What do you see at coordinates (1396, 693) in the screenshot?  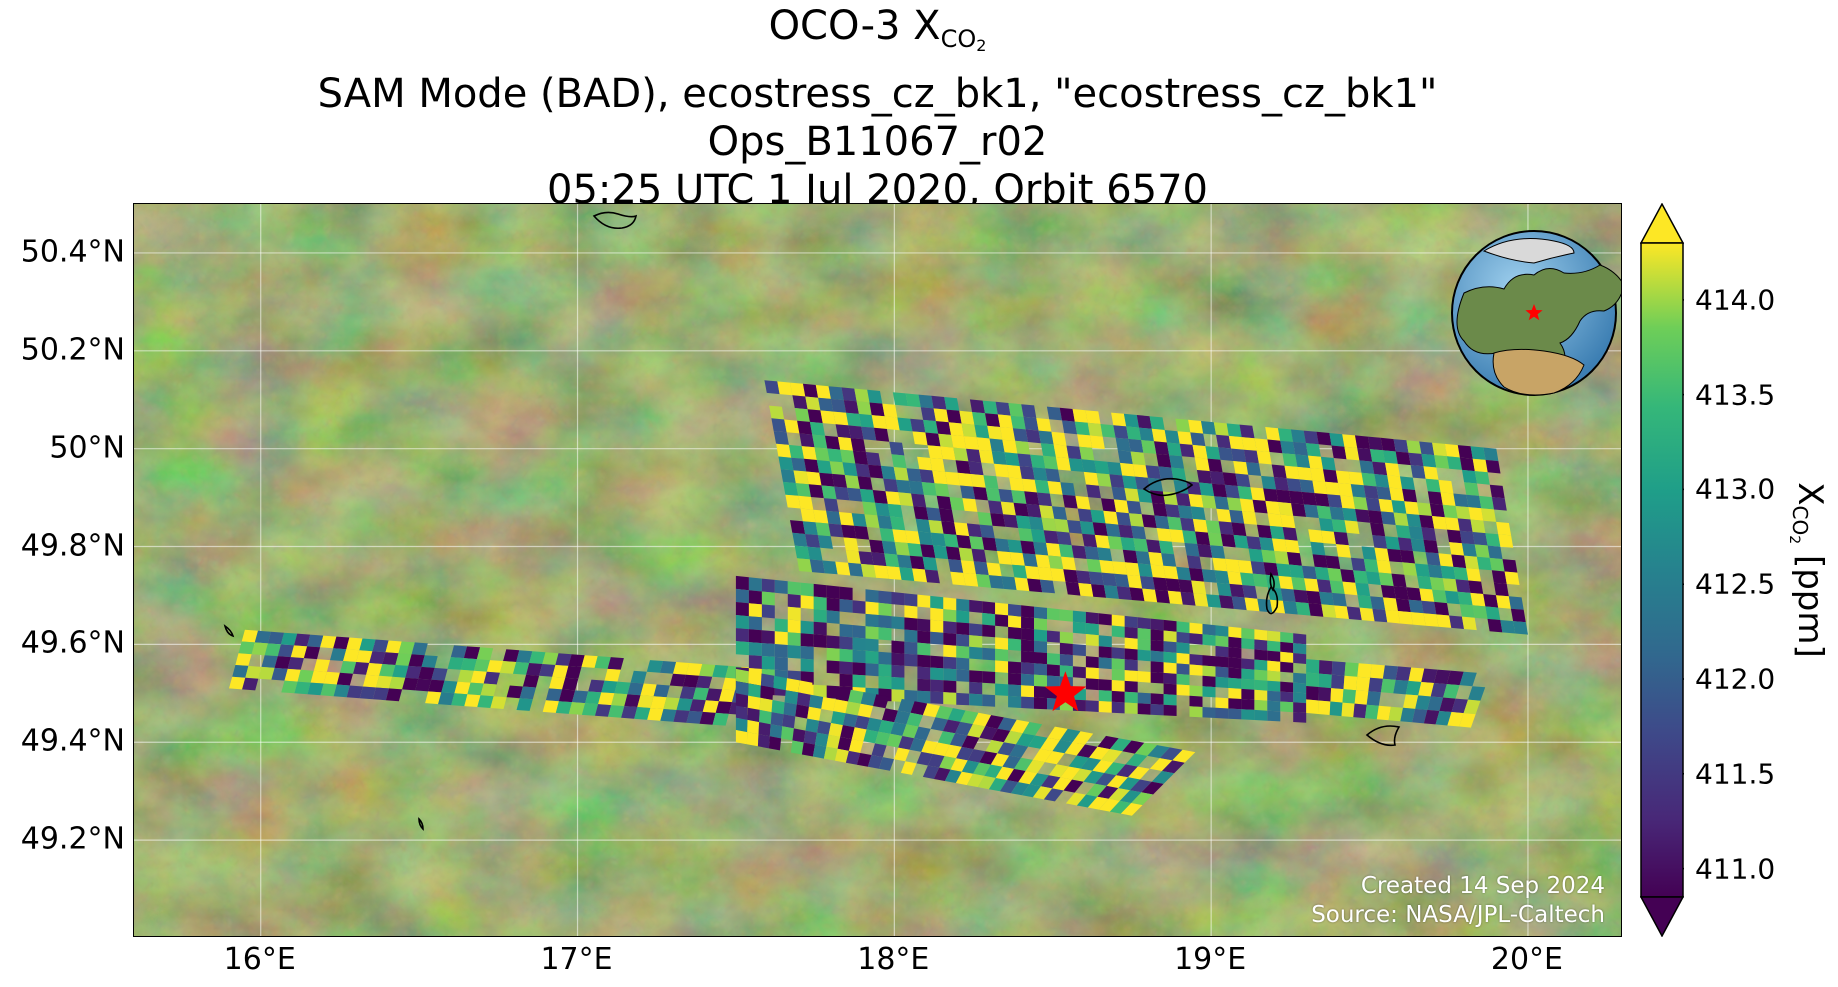 I see `swath-east-scan` at bounding box center [1396, 693].